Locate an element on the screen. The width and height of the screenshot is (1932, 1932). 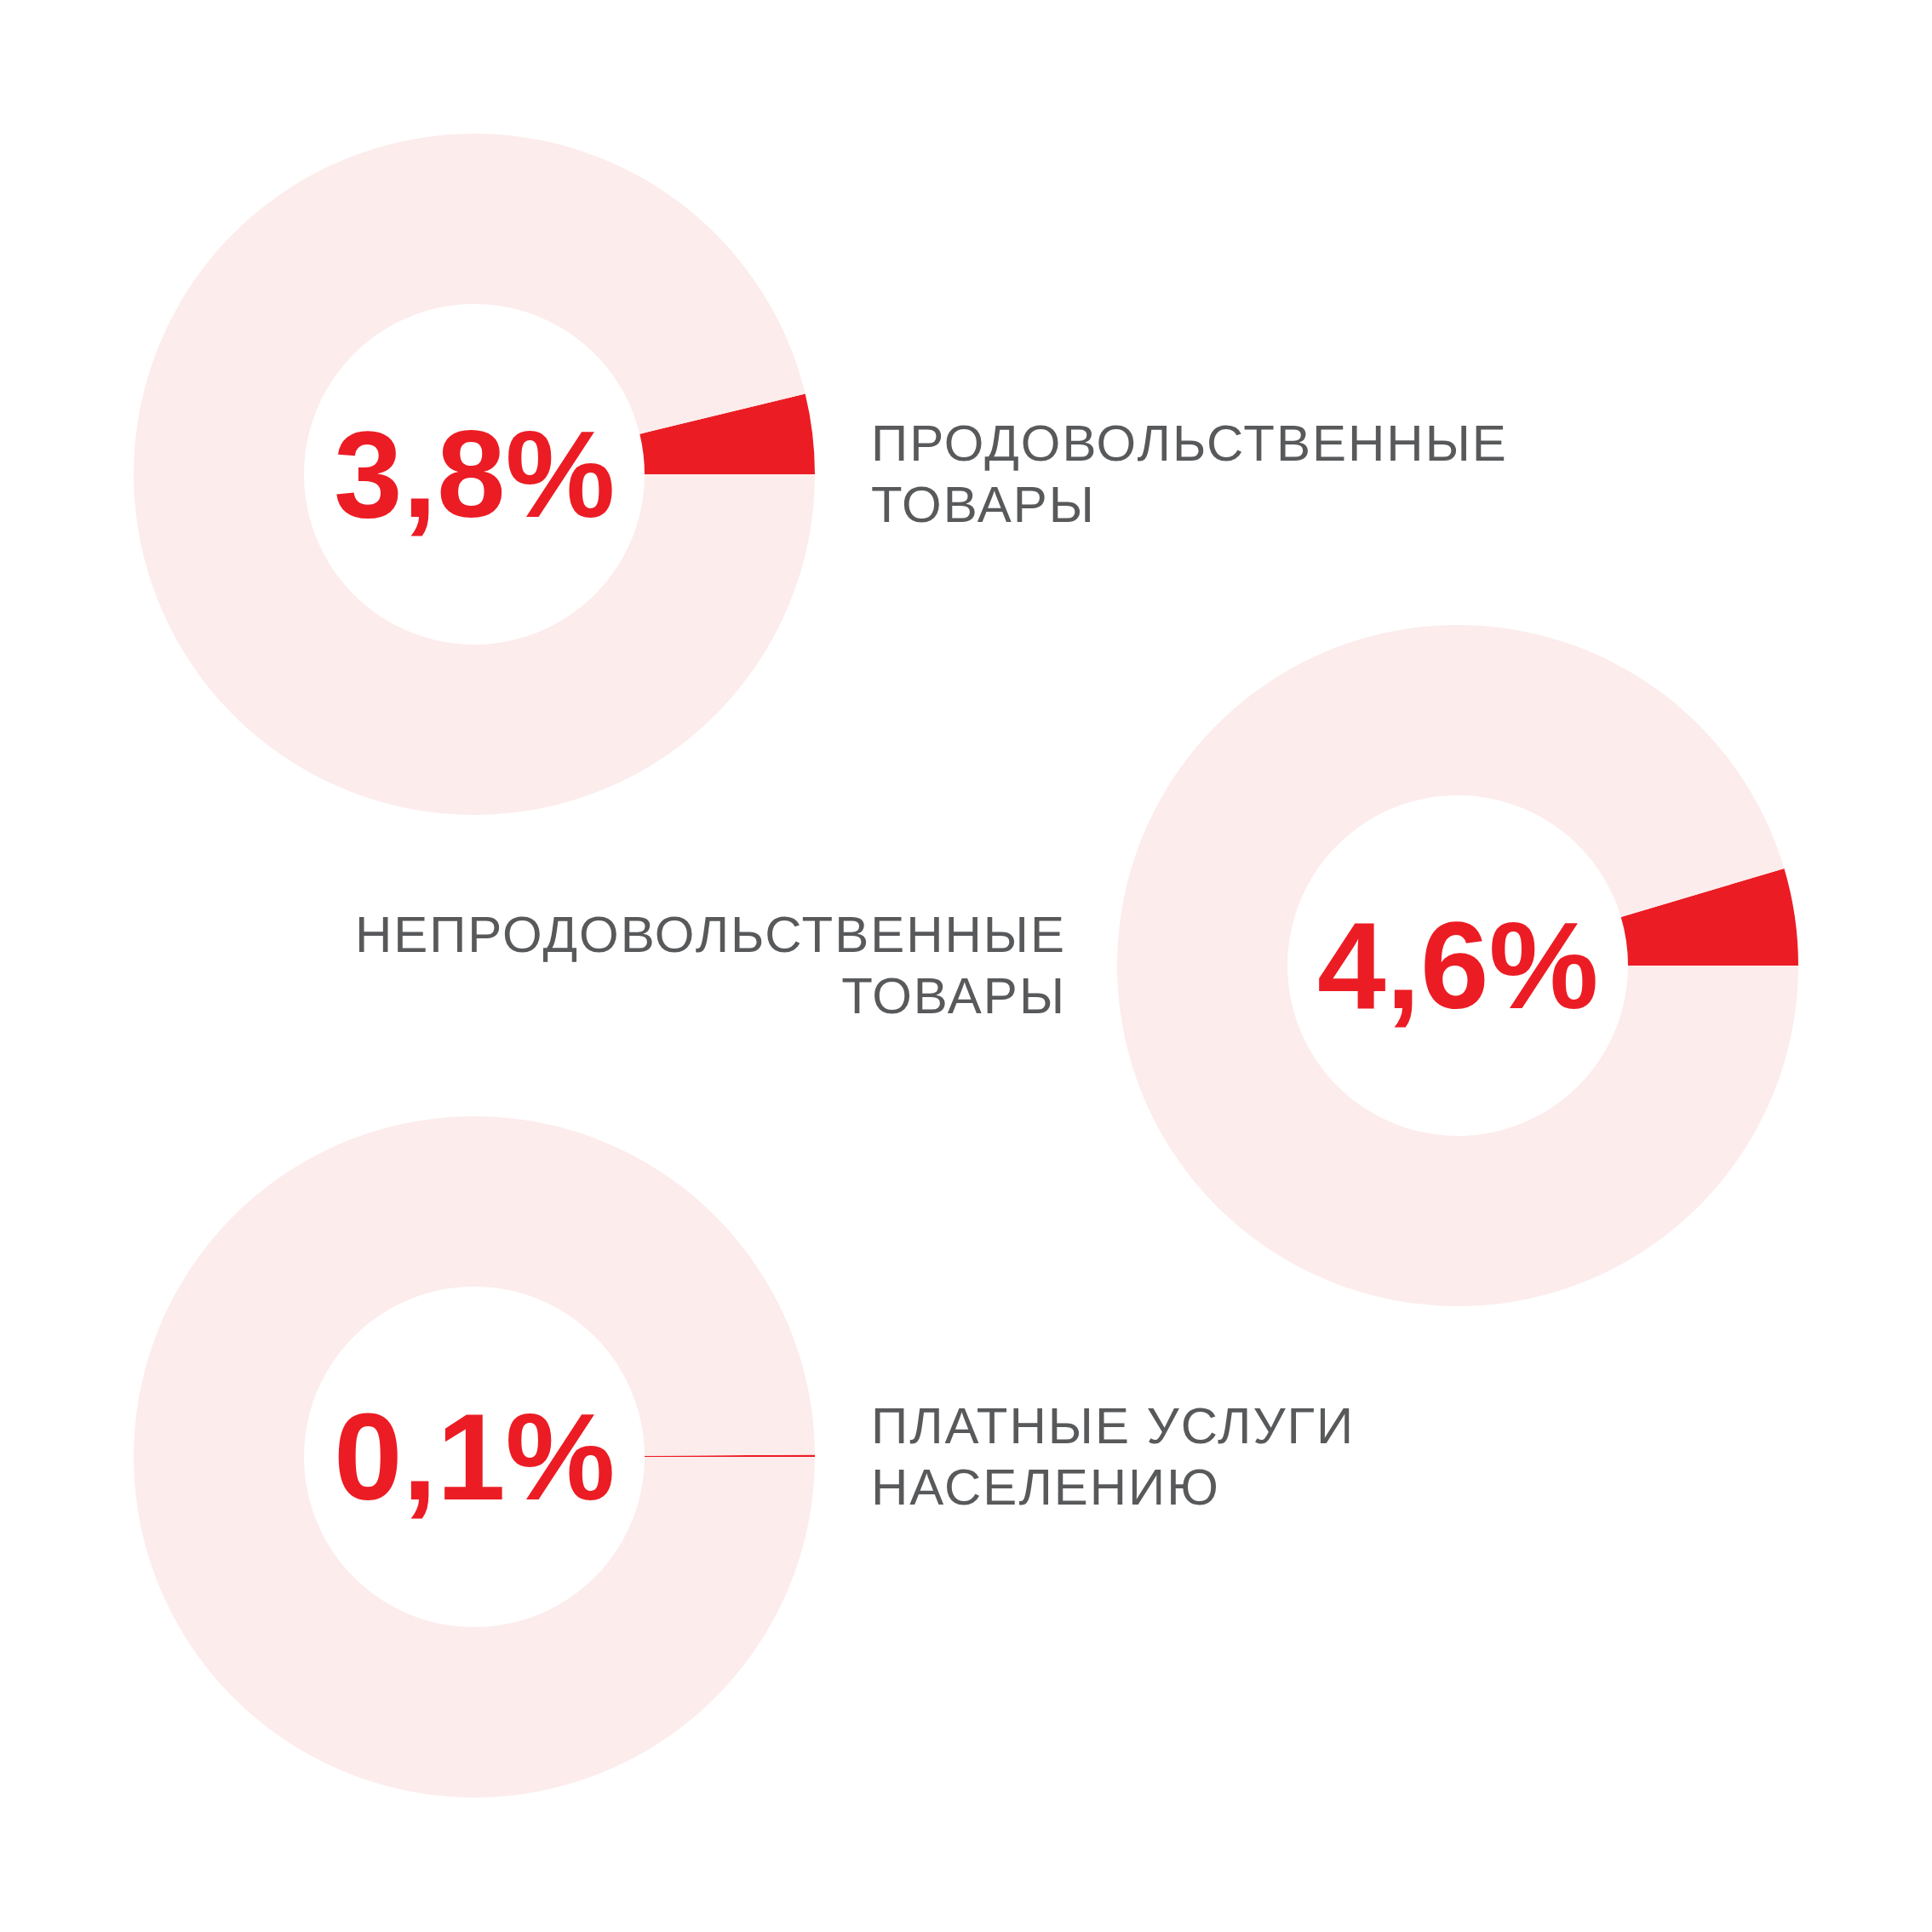
text: 4,6% is located at coordinates (1458, 966).